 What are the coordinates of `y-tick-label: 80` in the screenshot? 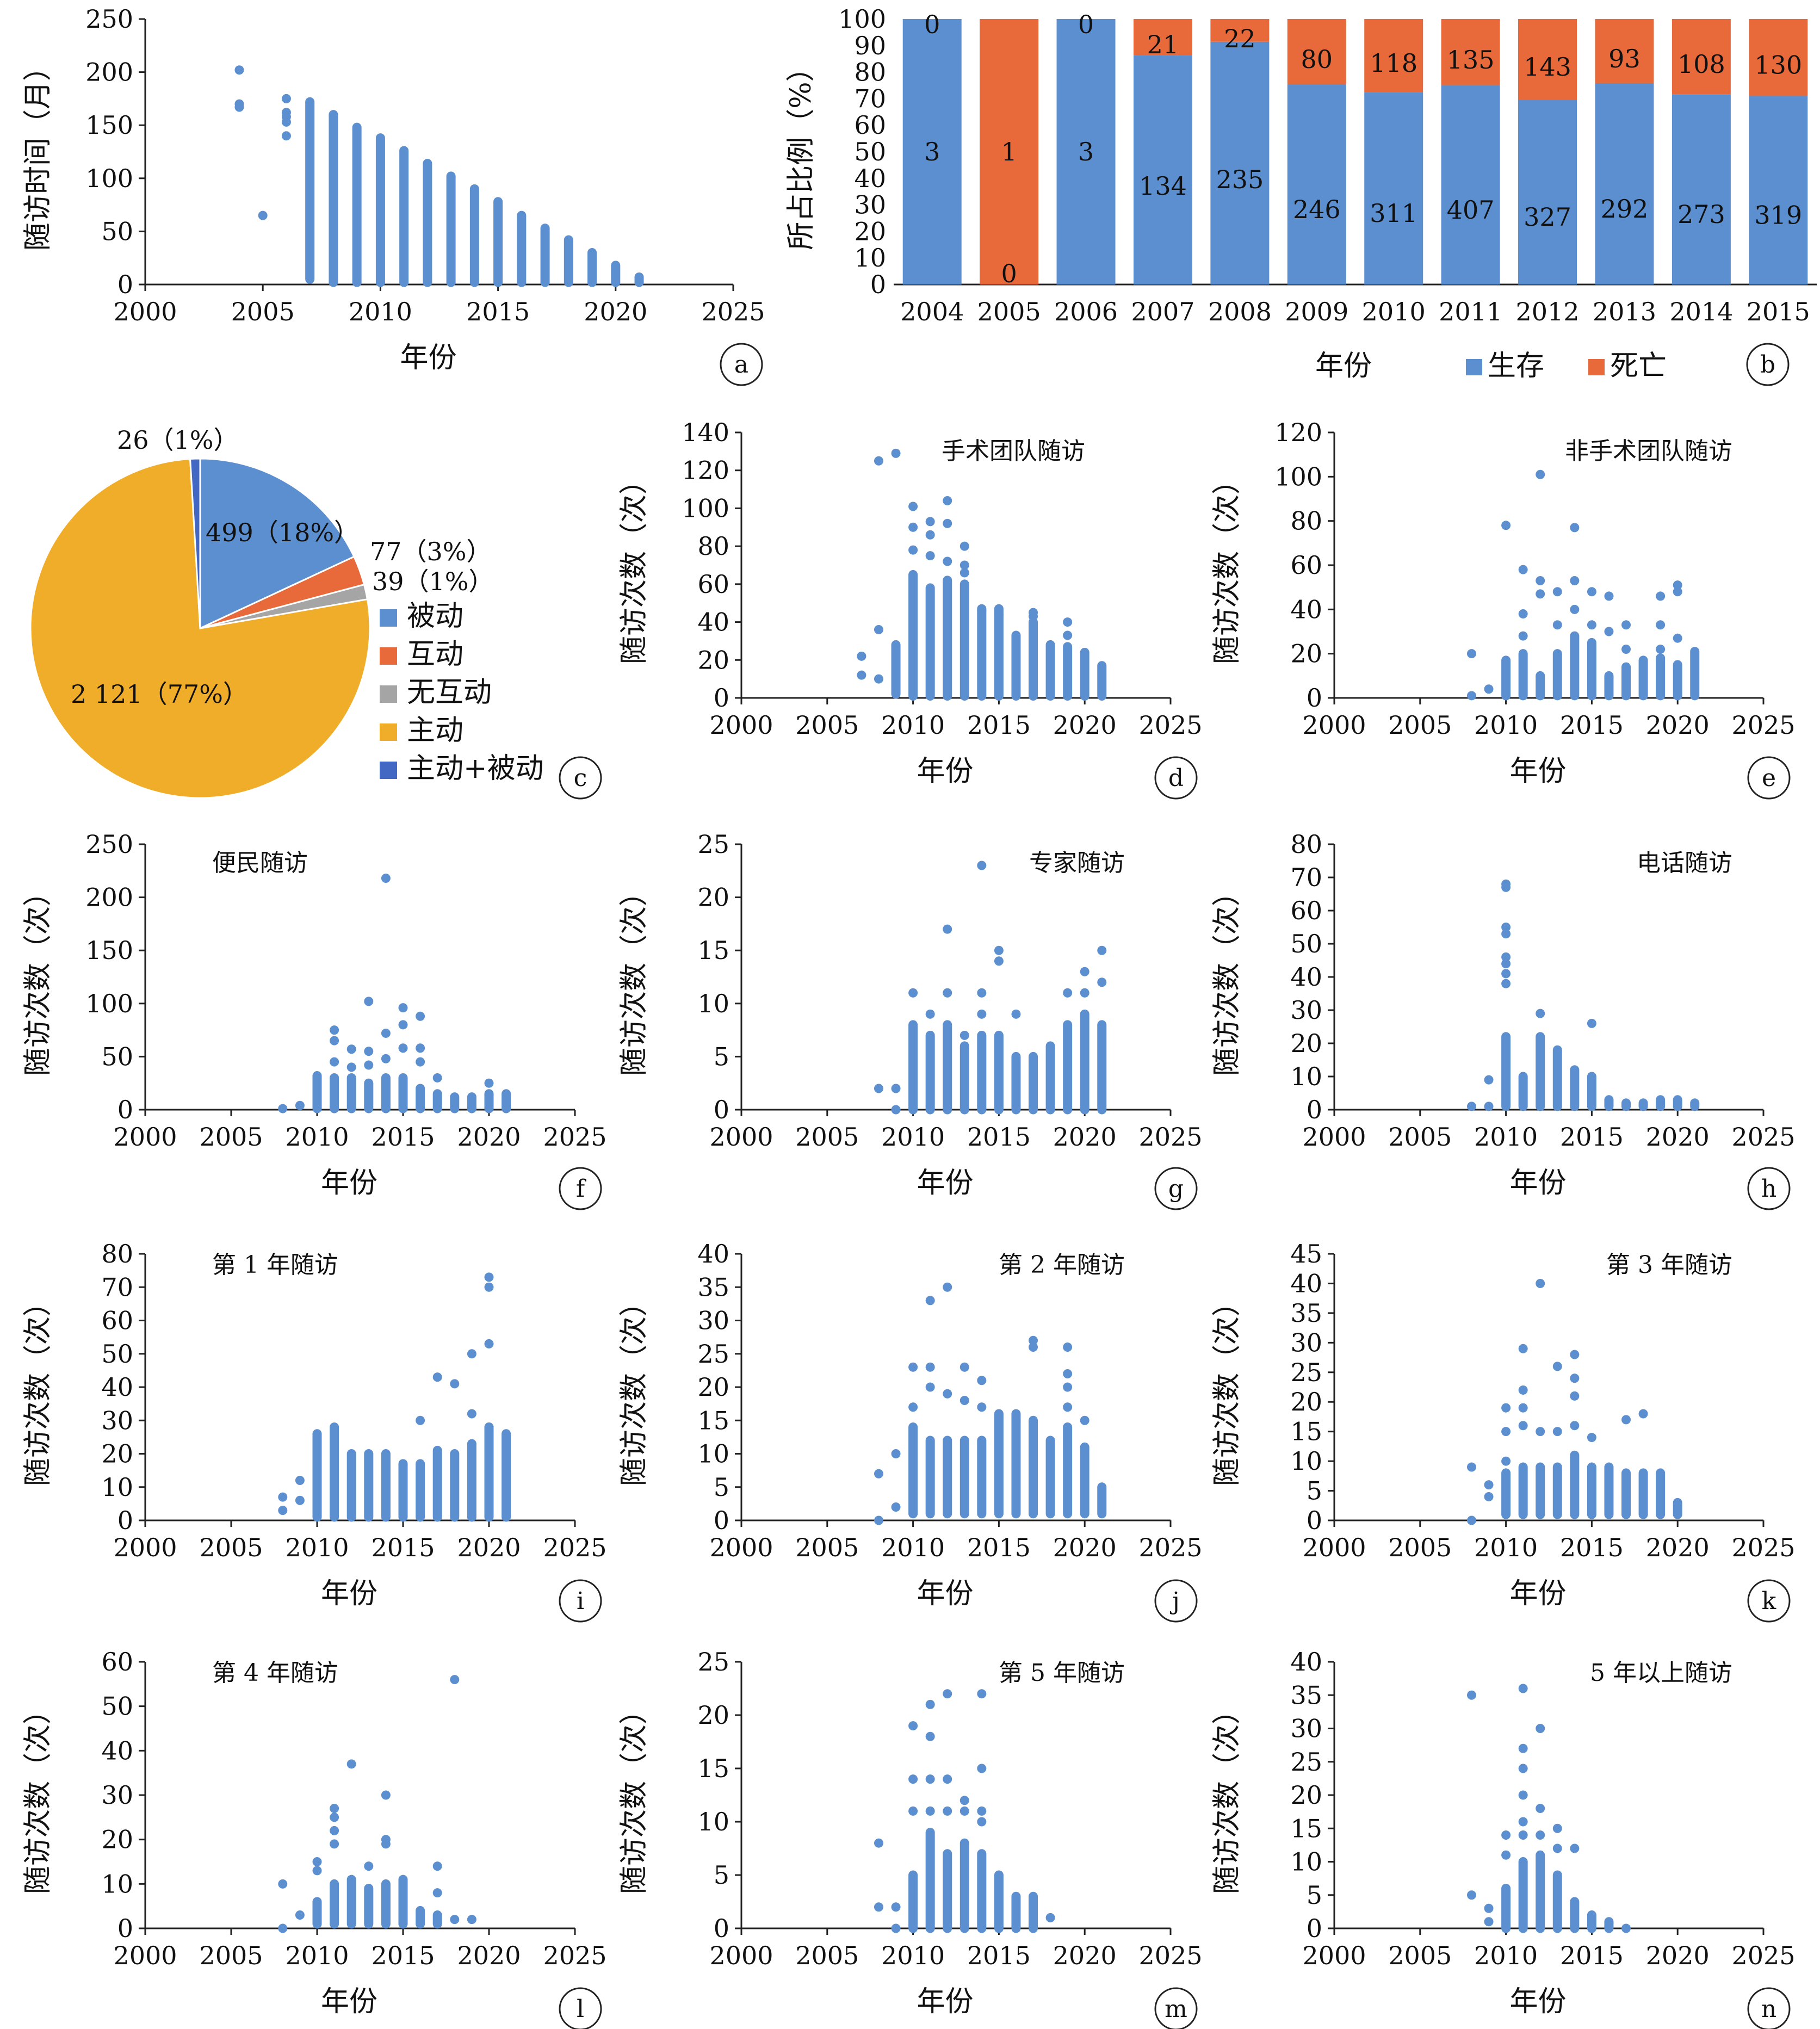 It's located at (1306, 521).